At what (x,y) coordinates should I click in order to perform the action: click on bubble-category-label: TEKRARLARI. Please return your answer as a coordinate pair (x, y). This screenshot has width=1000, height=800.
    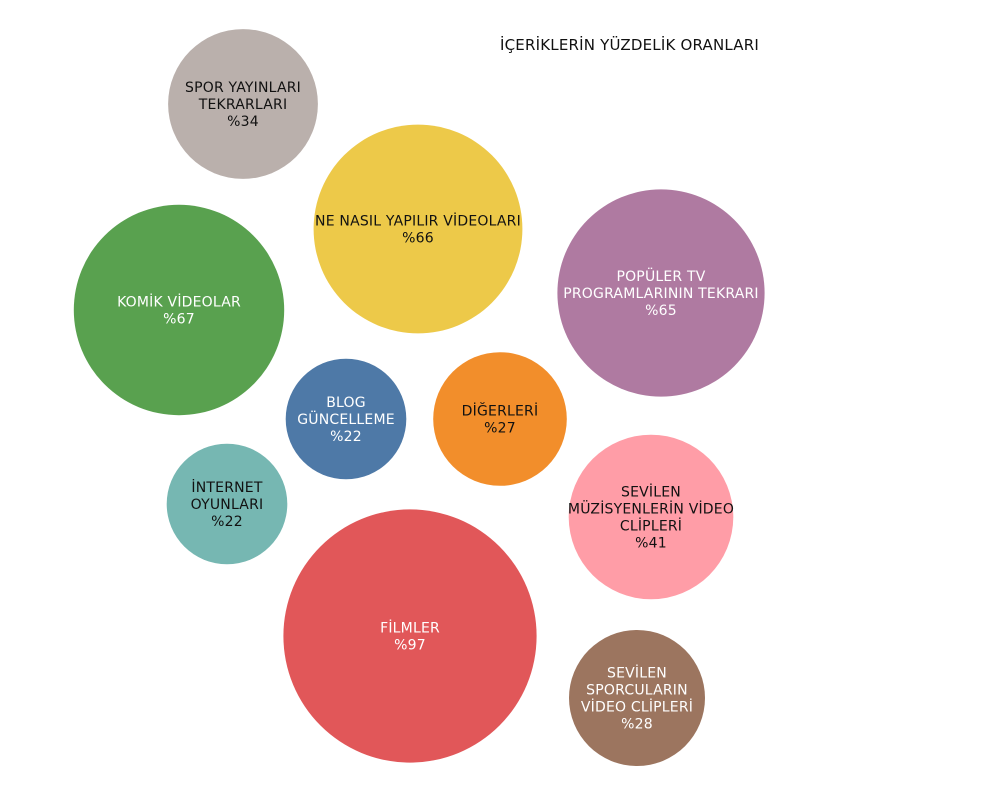
    Looking at the image, I should click on (243, 105).